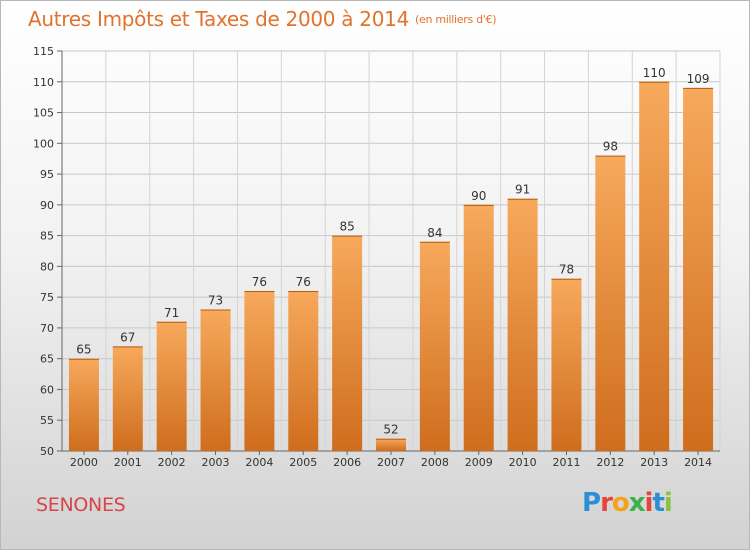 Image resolution: width=750 pixels, height=550 pixels. What do you see at coordinates (47, 451) in the screenshot?
I see `y-tick-label: 50` at bounding box center [47, 451].